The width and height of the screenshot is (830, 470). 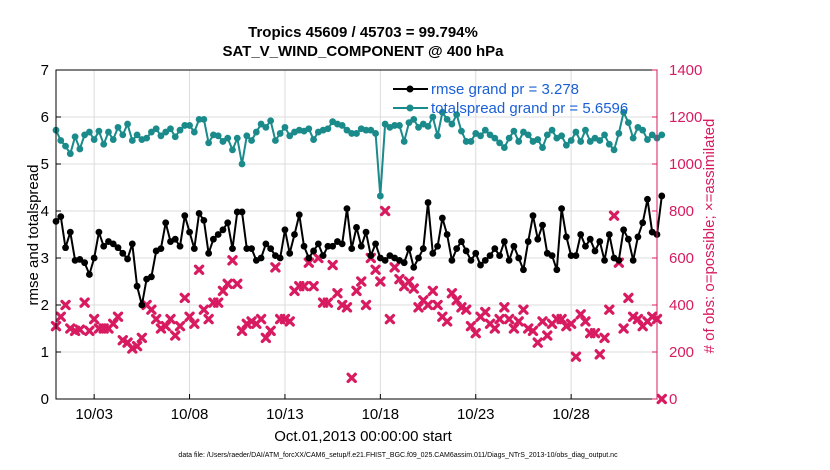 I want to click on legend-rmse-marker, so click(x=410, y=89).